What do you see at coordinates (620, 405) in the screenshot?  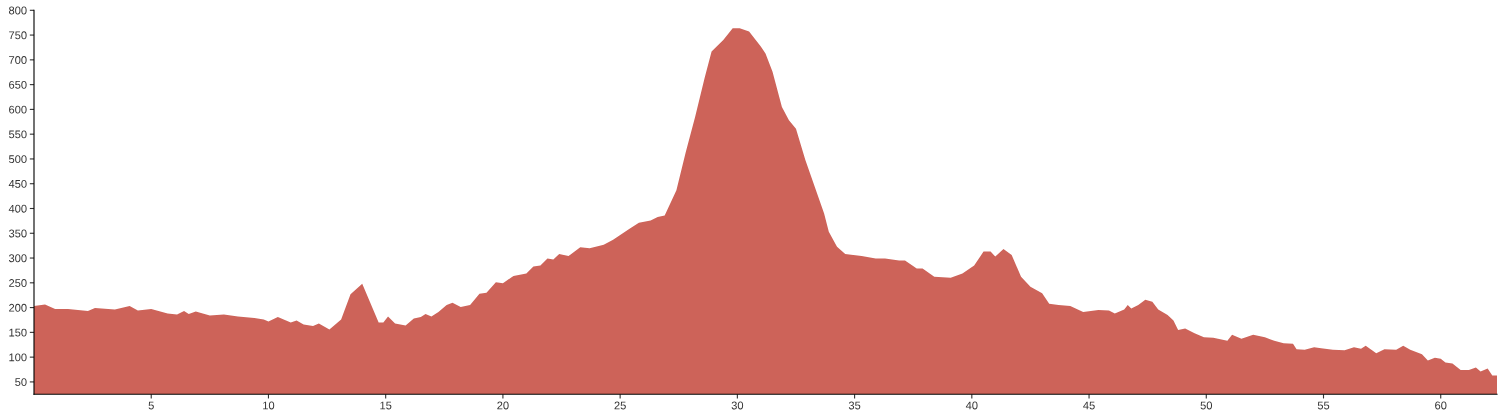 I see `x-tick-label: 25` at bounding box center [620, 405].